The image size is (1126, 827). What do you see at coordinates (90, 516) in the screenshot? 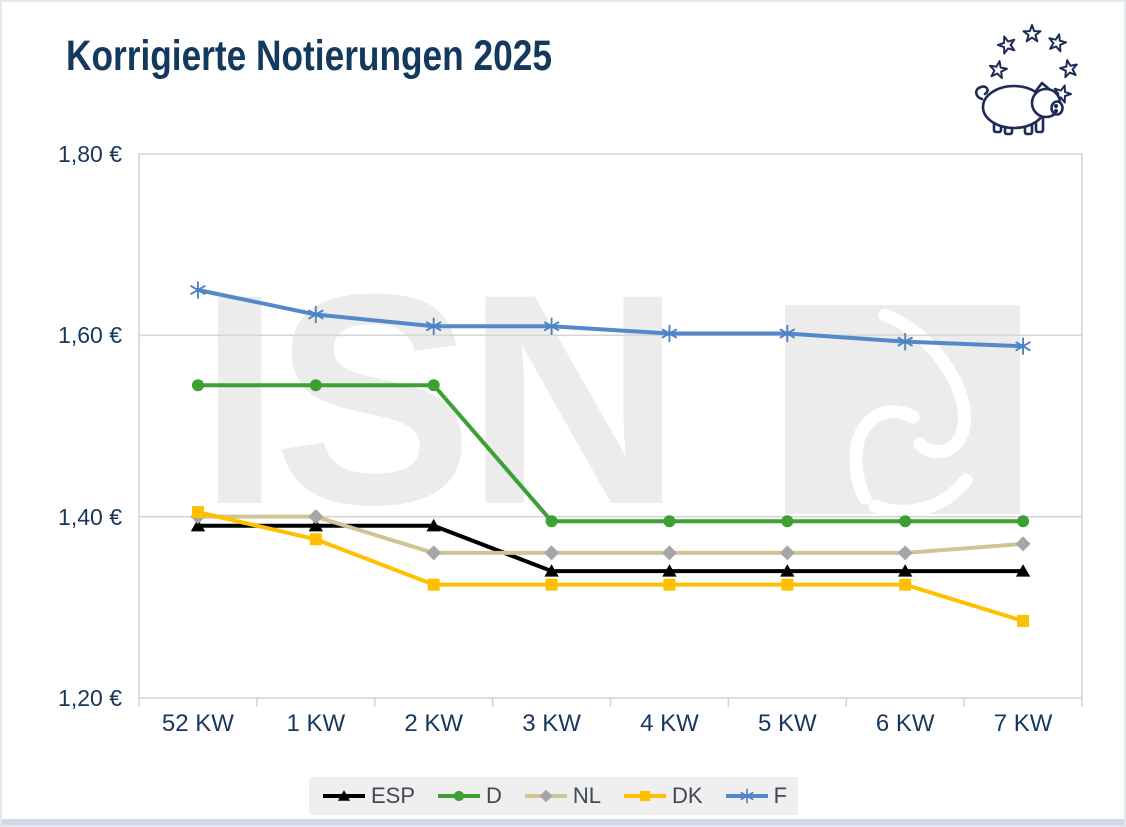
I see `y-tick-label: 1,40 €` at bounding box center [90, 516].